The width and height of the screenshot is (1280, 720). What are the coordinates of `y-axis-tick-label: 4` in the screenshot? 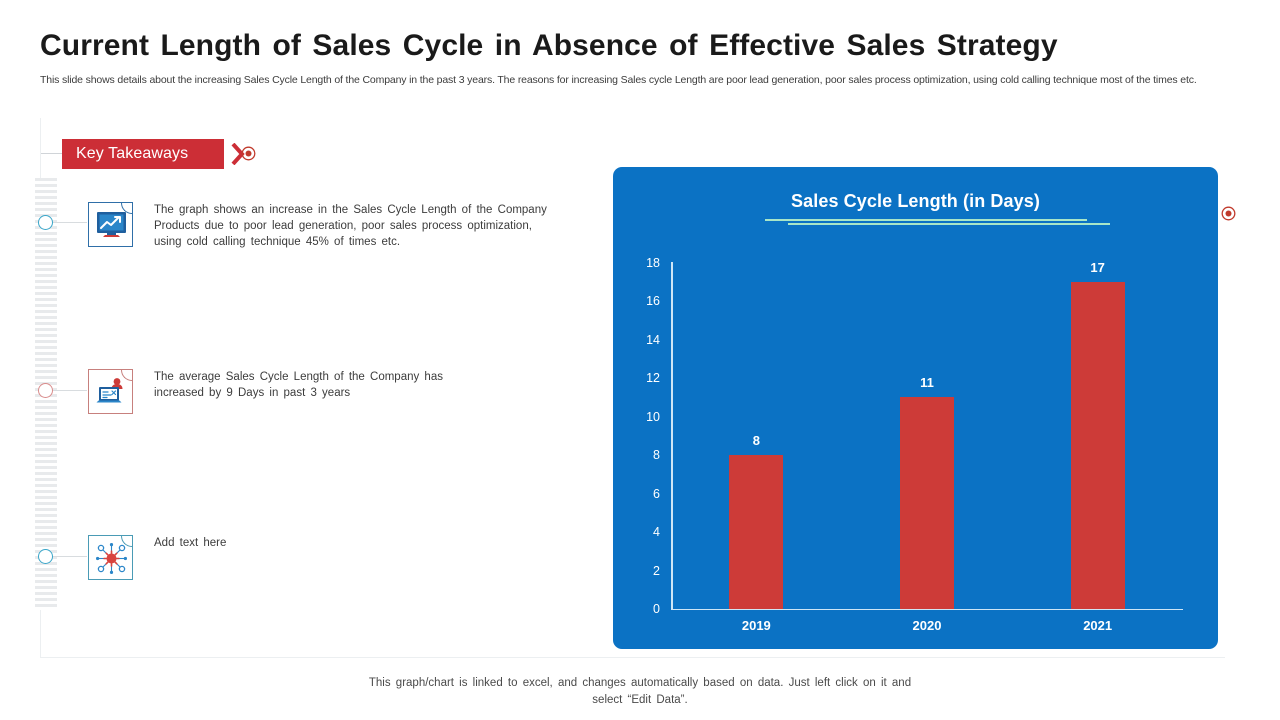 It's located at (656, 532).